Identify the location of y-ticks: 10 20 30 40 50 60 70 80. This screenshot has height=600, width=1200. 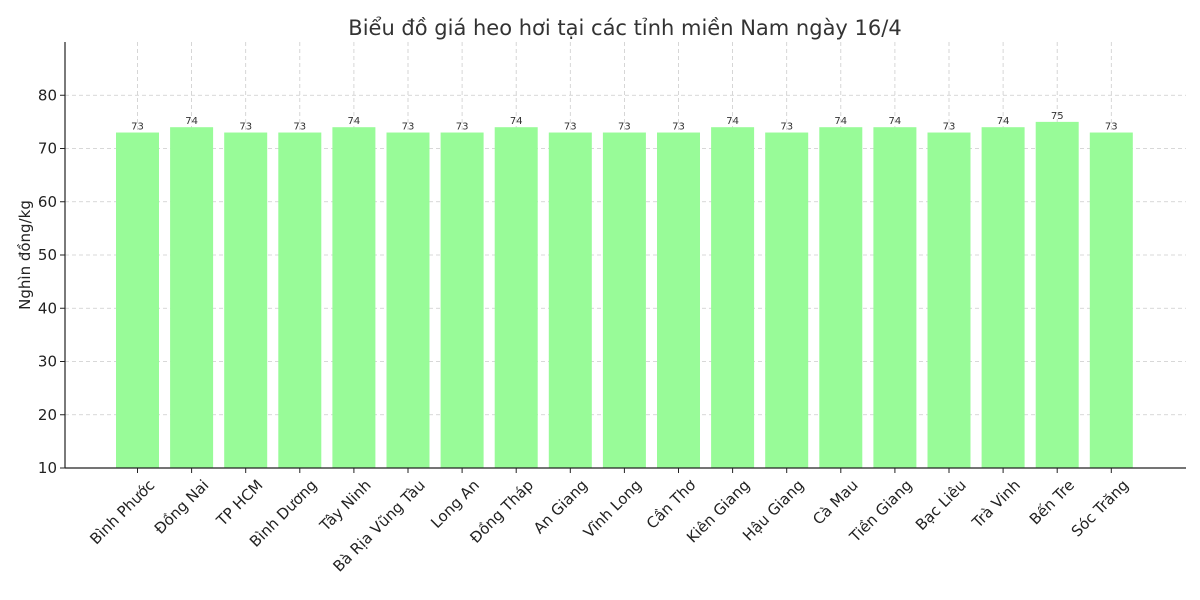
(51, 281).